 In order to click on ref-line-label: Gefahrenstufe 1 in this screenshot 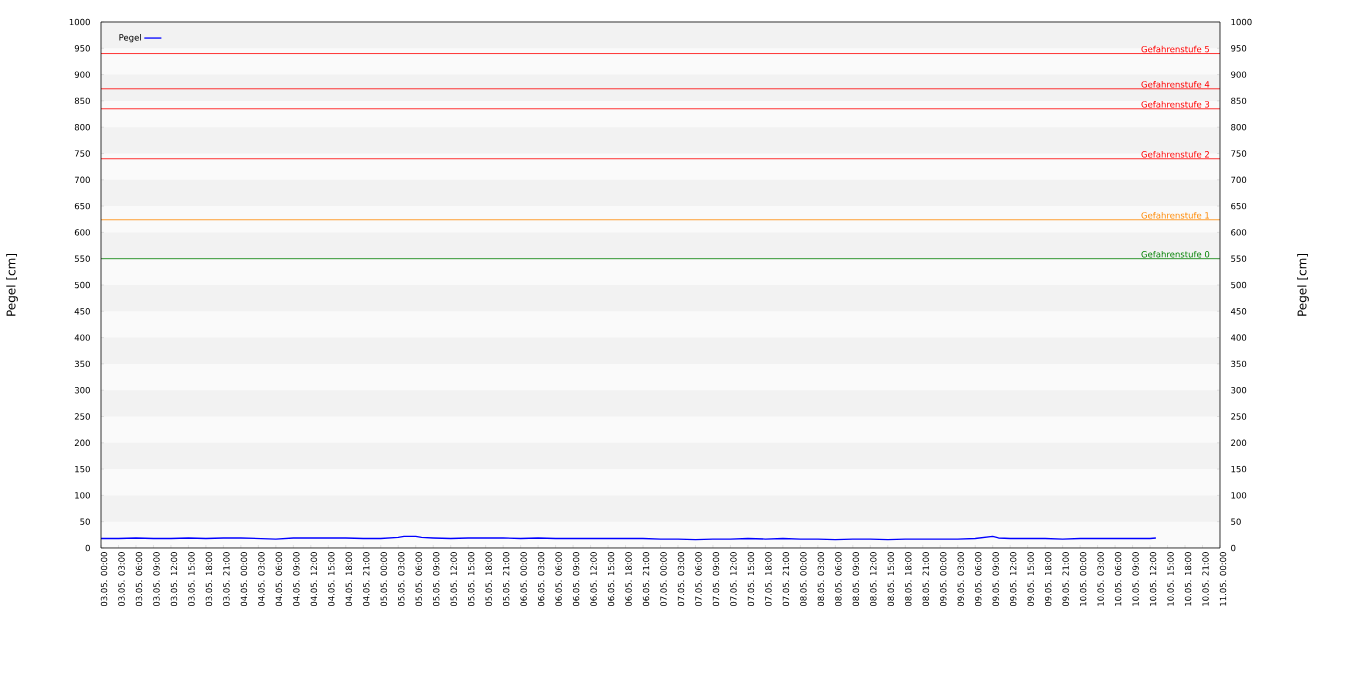, I will do `click(1175, 215)`.